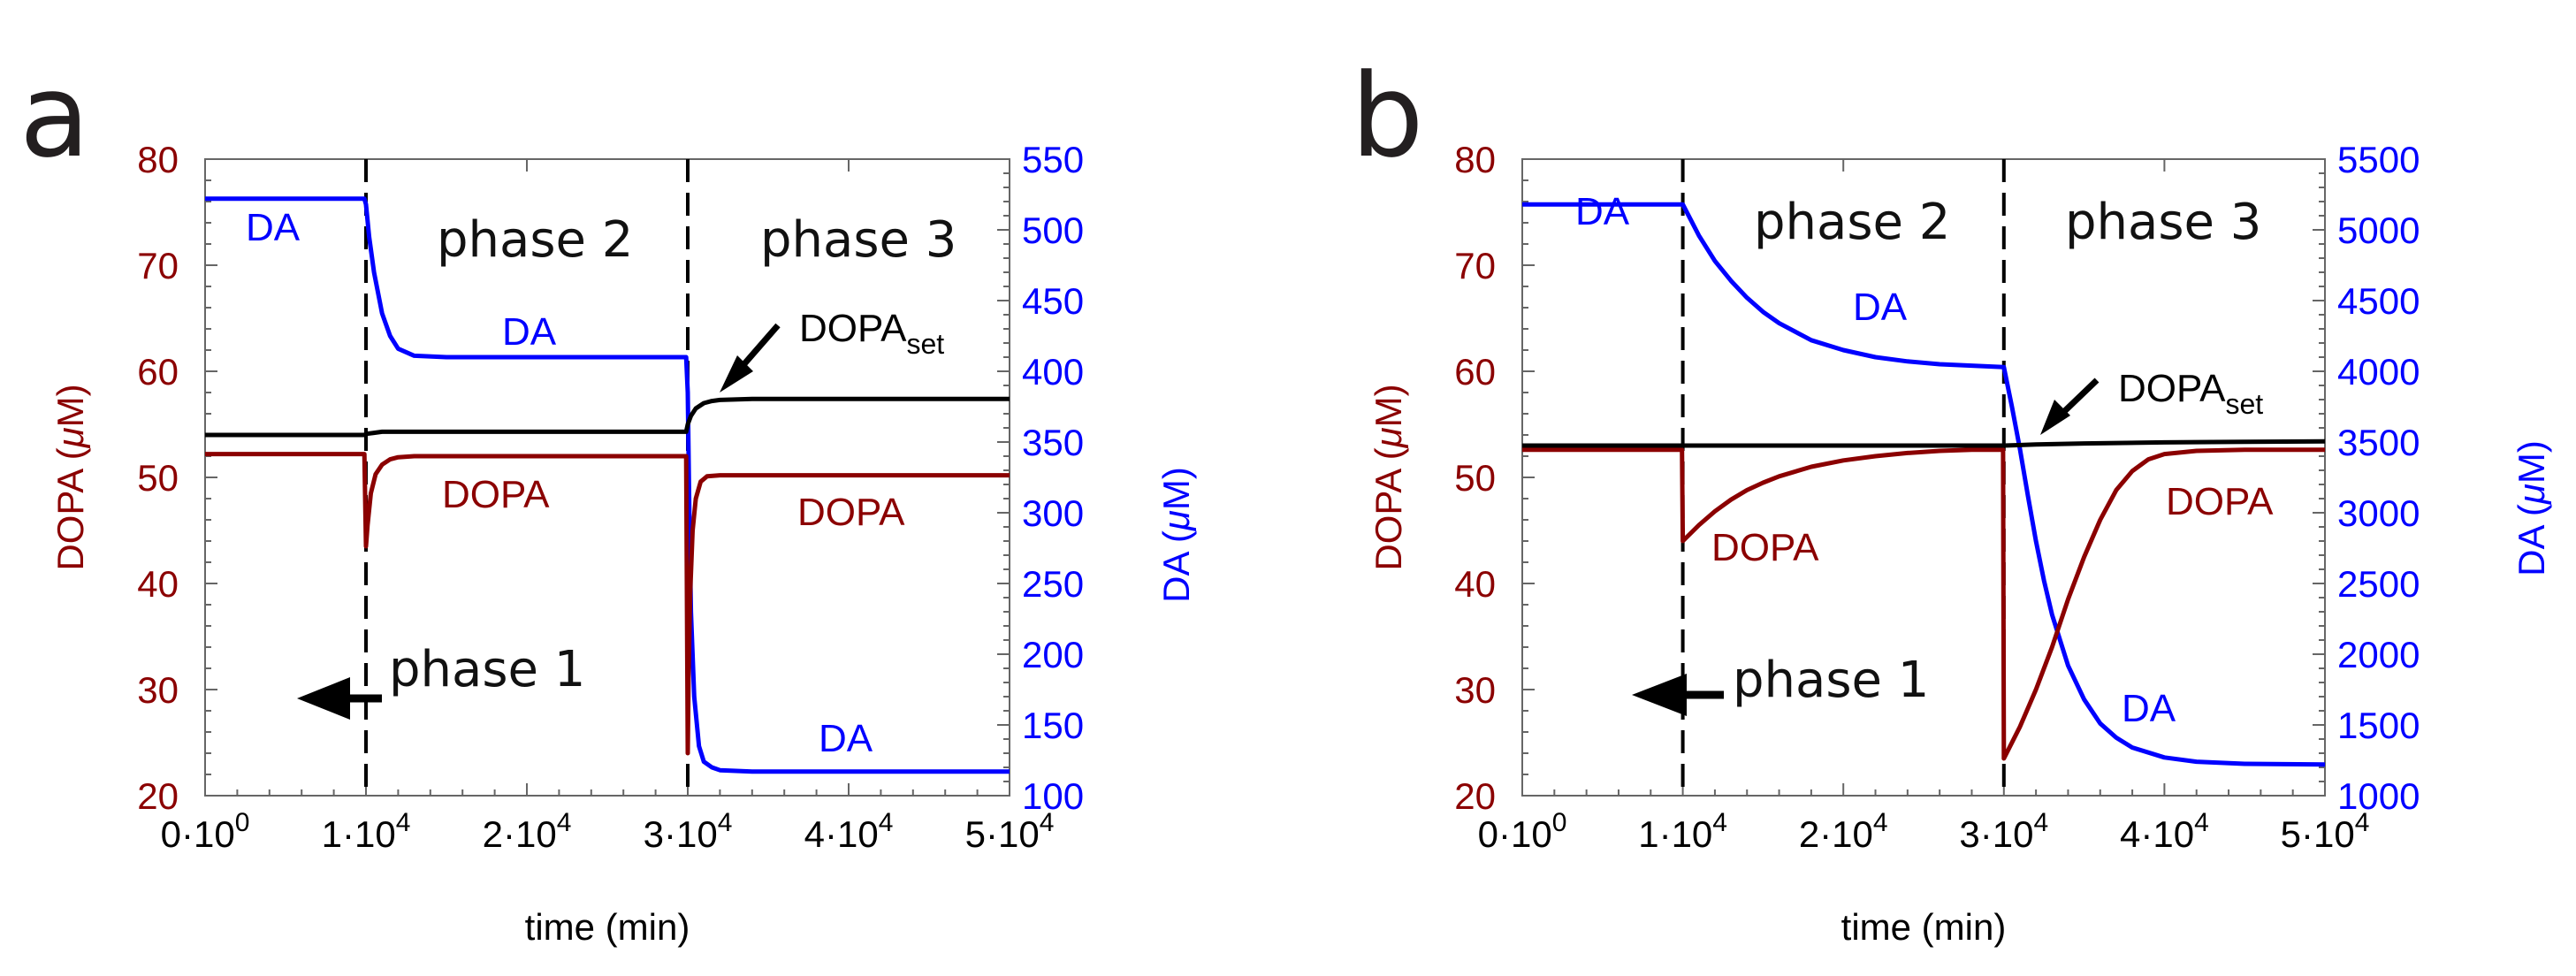 The image size is (2576, 976). What do you see at coordinates (1053, 372) in the screenshot?
I see `right-y-tick-label: 400` at bounding box center [1053, 372].